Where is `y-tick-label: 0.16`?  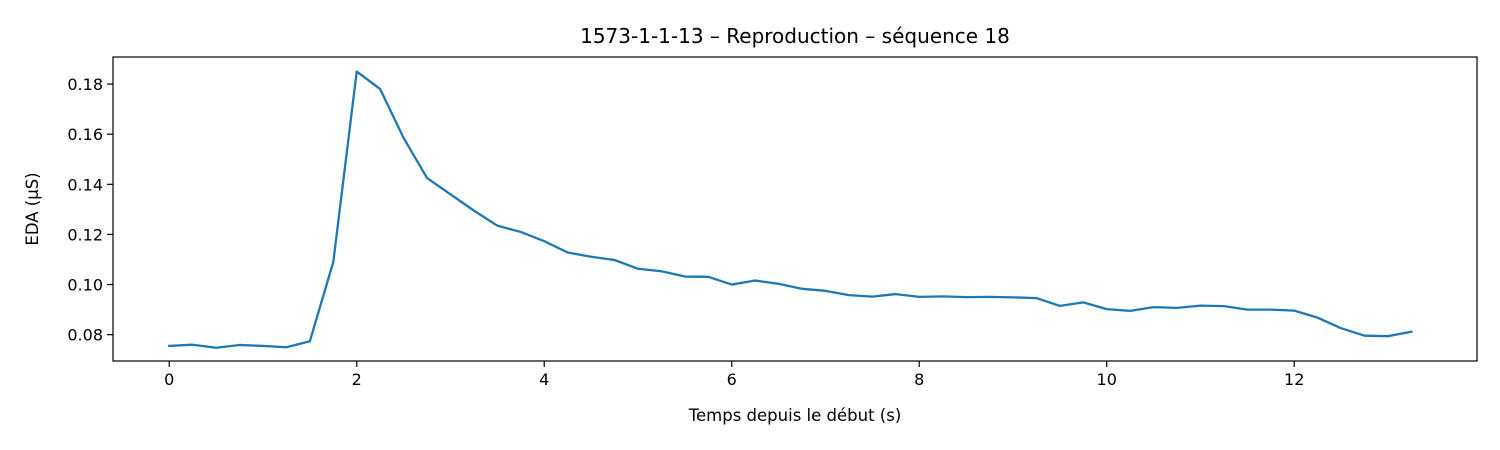
y-tick-label: 0.16 is located at coordinates (85, 134).